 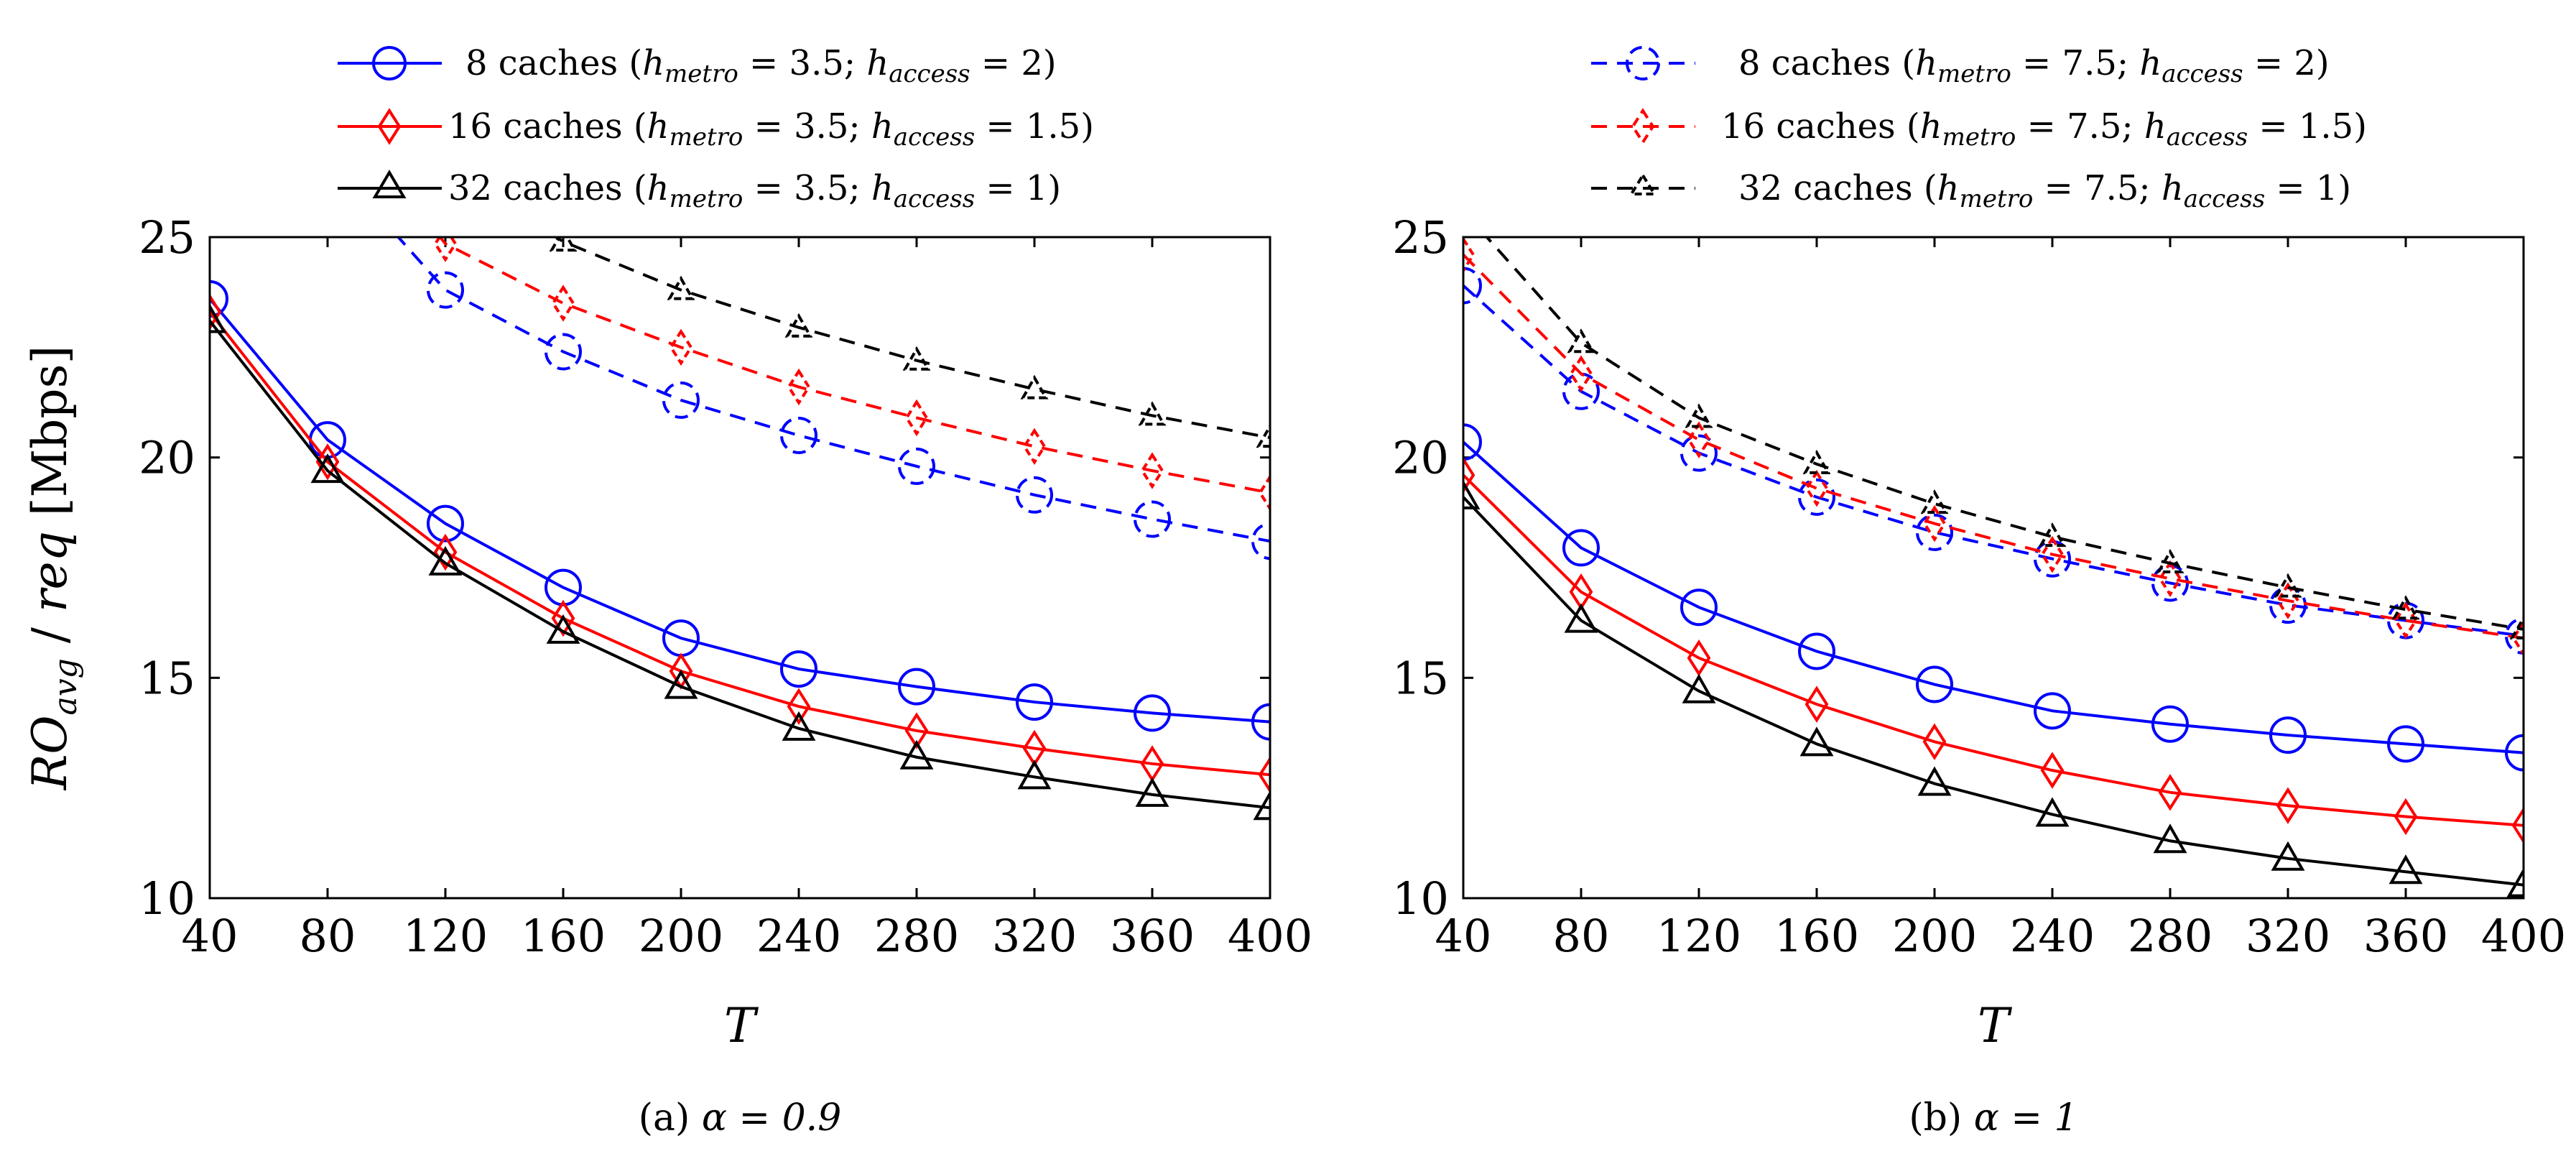 What do you see at coordinates (1995, 1025) in the screenshot?
I see `x-axis-title-b: T` at bounding box center [1995, 1025].